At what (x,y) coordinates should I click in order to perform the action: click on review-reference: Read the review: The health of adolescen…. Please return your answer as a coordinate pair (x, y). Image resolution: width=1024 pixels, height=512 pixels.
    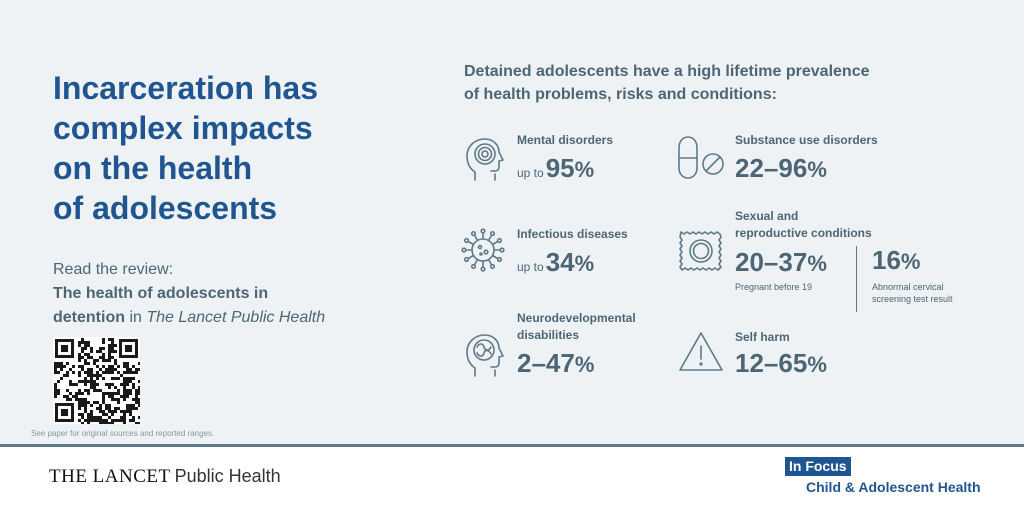
    Looking at the image, I should click on (218, 294).